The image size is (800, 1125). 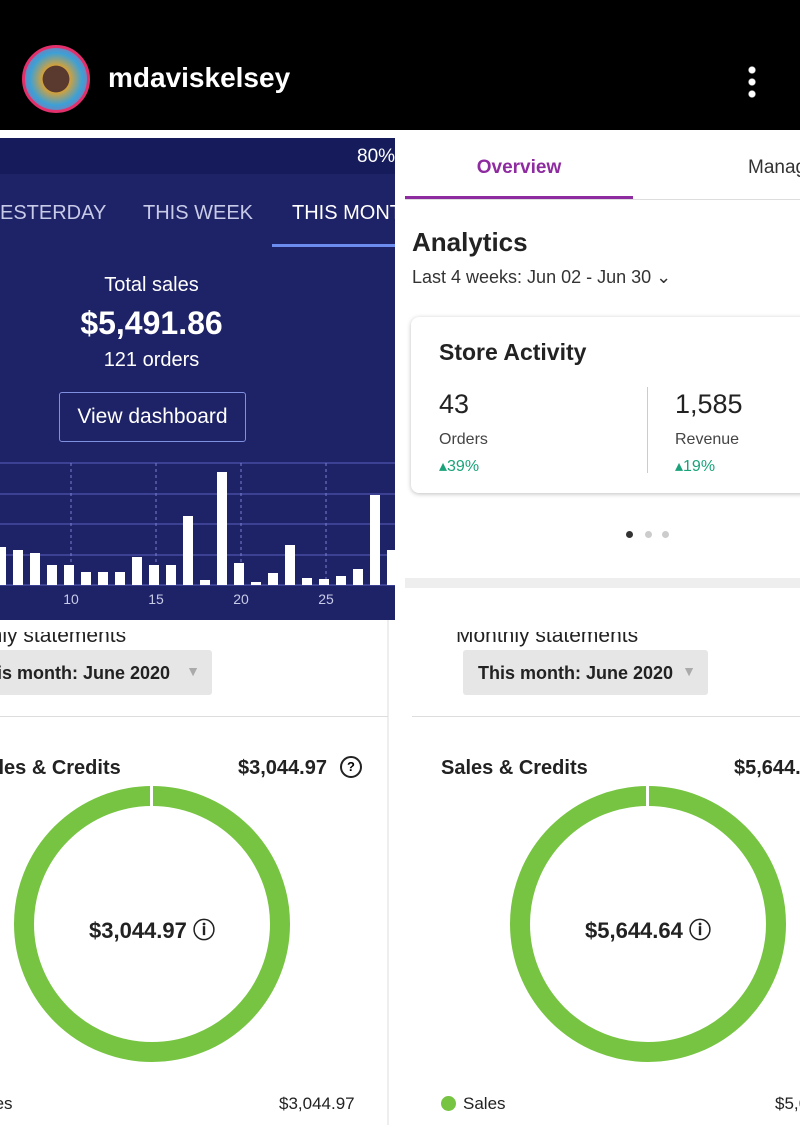 I want to click on metric-change: ▴39%, so click(x=459, y=466).